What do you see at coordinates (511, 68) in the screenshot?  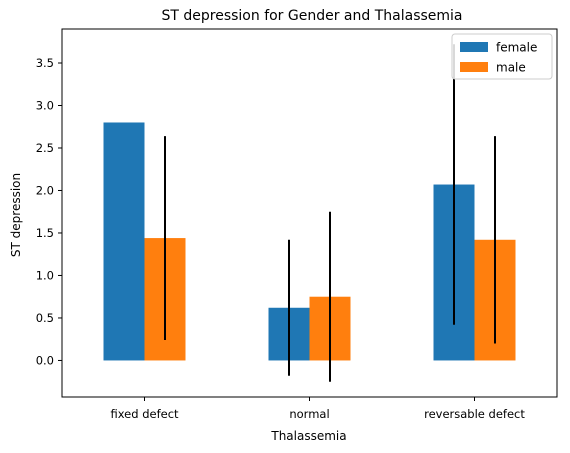 I see `legend-label-male: male` at bounding box center [511, 68].